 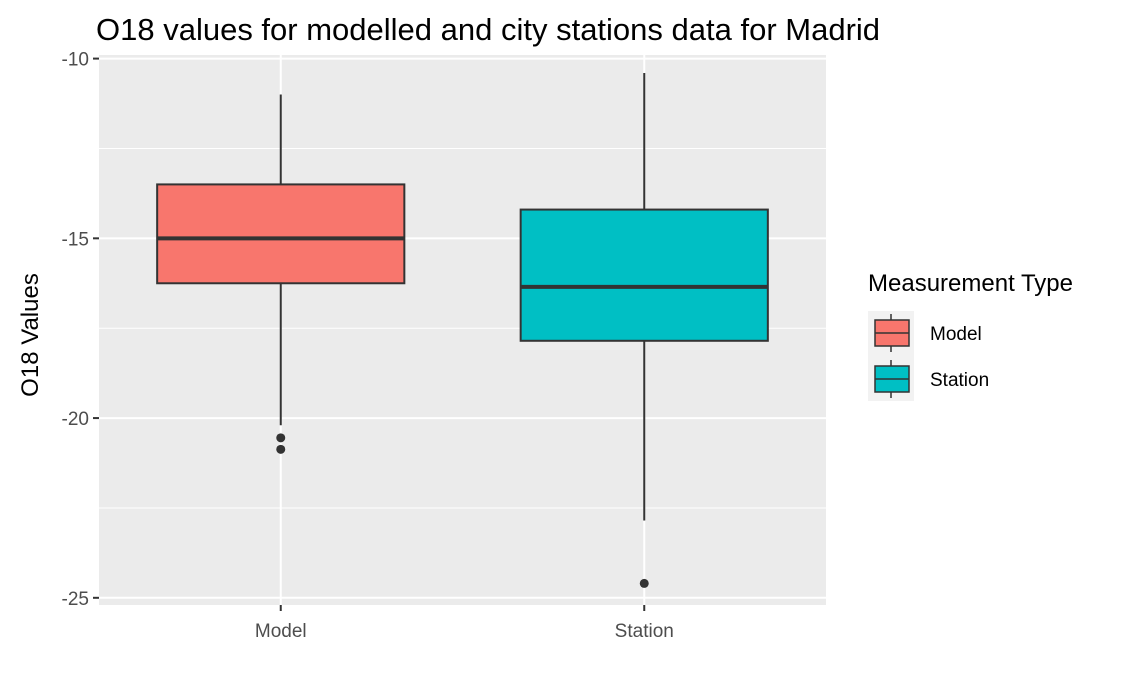 What do you see at coordinates (959, 380) in the screenshot?
I see `legend-label: Station` at bounding box center [959, 380].